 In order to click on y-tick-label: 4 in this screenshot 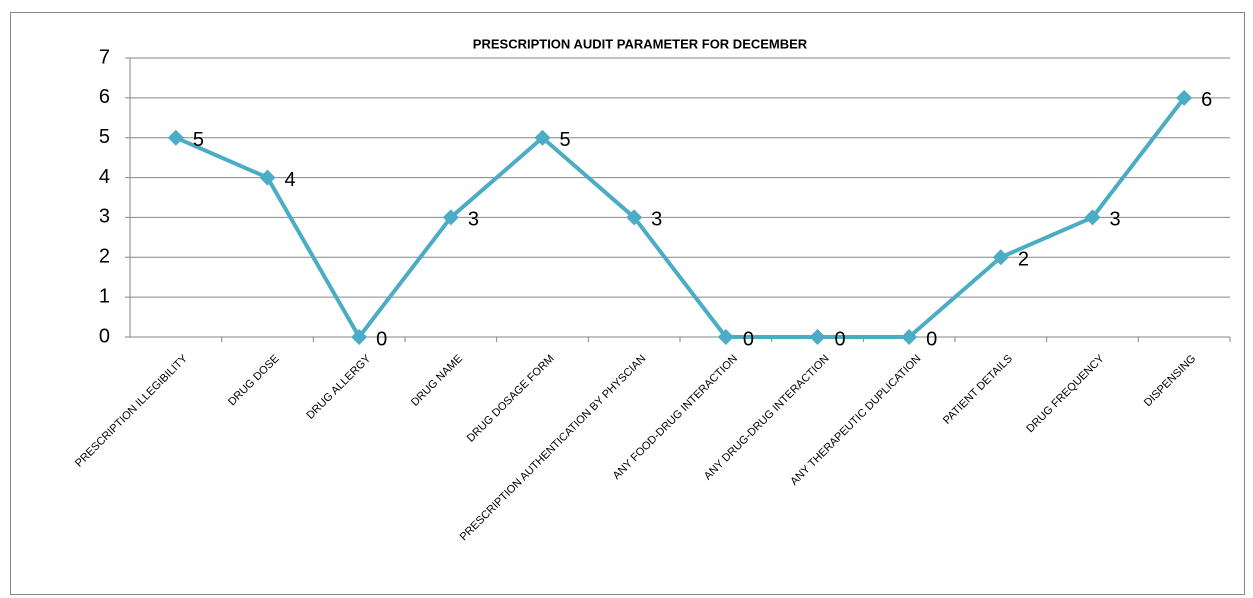, I will do `click(104, 177)`.